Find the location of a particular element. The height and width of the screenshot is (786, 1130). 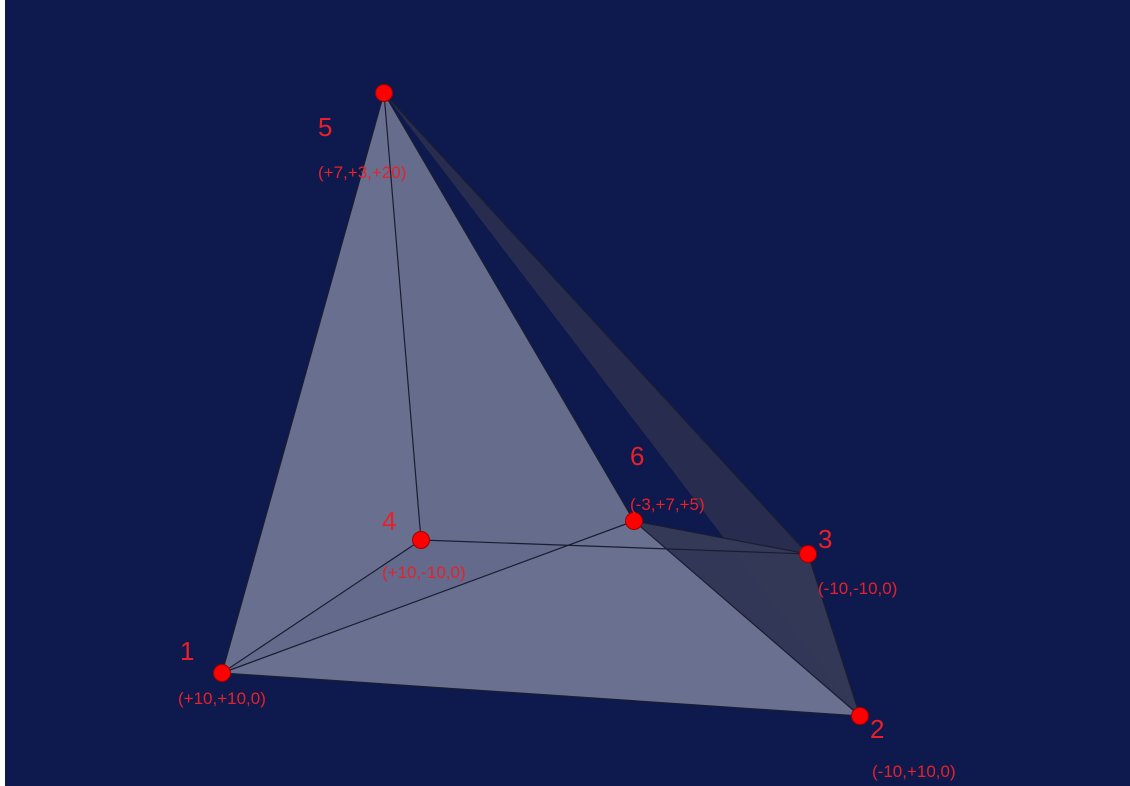

vertex-number-6: 6 is located at coordinates (637, 456).